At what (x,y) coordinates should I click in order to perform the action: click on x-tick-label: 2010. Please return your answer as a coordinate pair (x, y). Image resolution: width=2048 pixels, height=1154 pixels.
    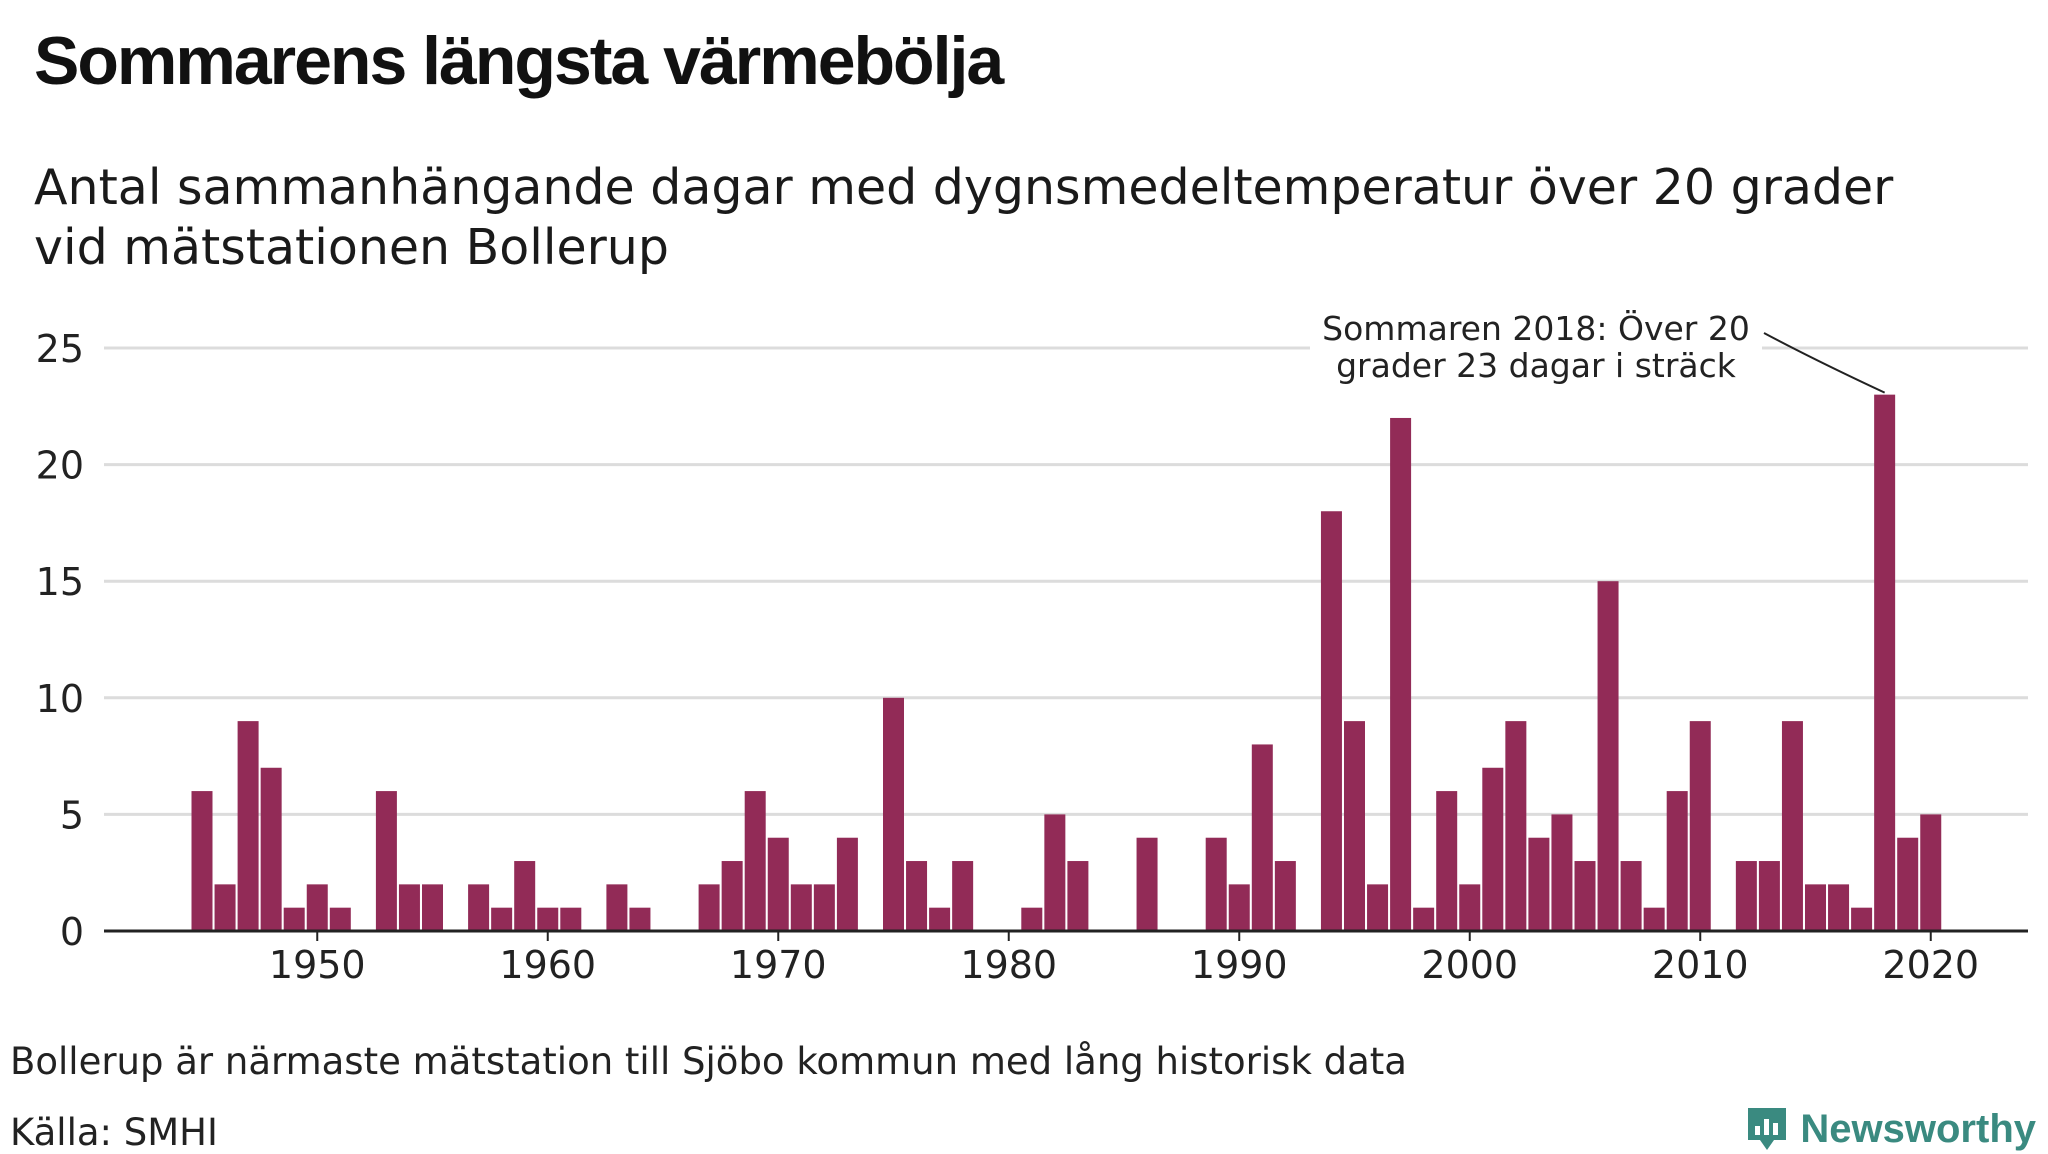
    Looking at the image, I should click on (1700, 965).